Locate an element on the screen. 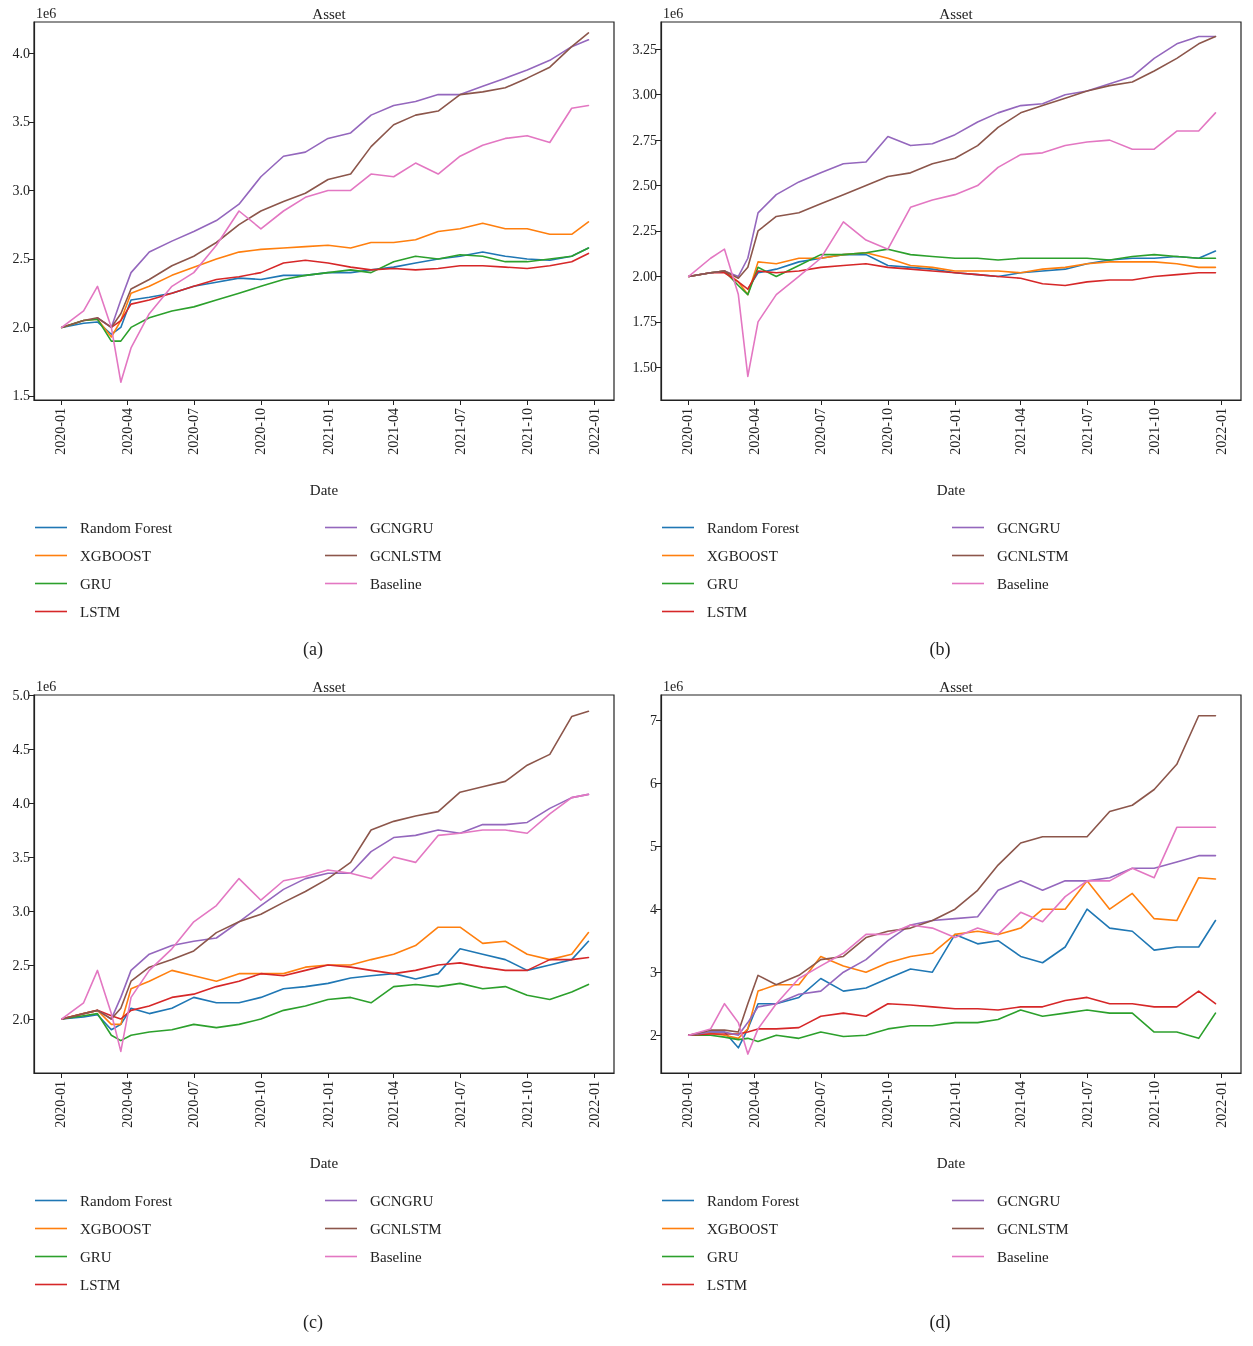 Image resolution: width=1253 pixels, height=1346 pixels. y-tick-label: 5.0 is located at coordinates (21, 695).